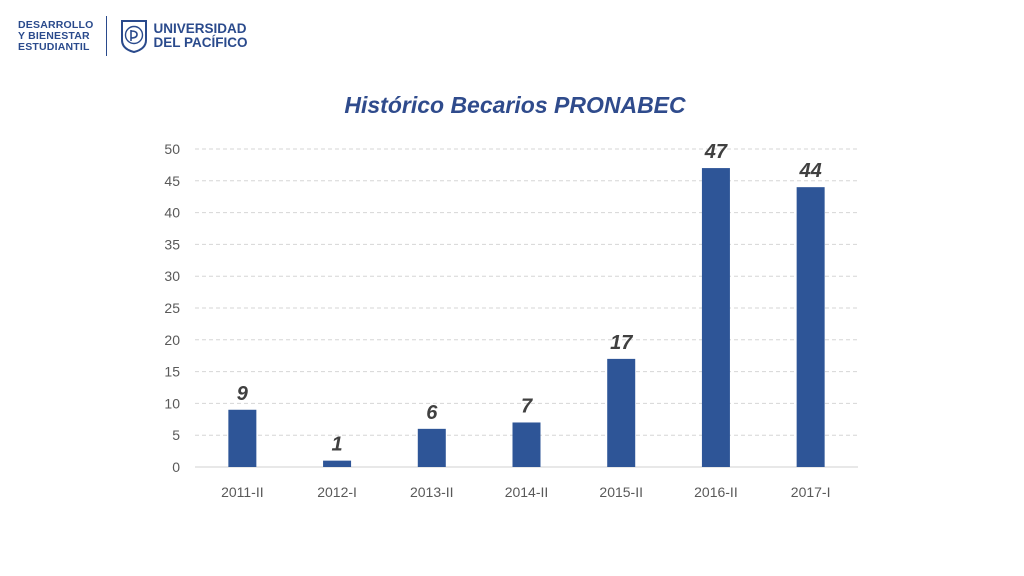 Image resolution: width=1024 pixels, height=576 pixels. Describe the element at coordinates (716, 152) in the screenshot. I see `data-label: 47` at that location.